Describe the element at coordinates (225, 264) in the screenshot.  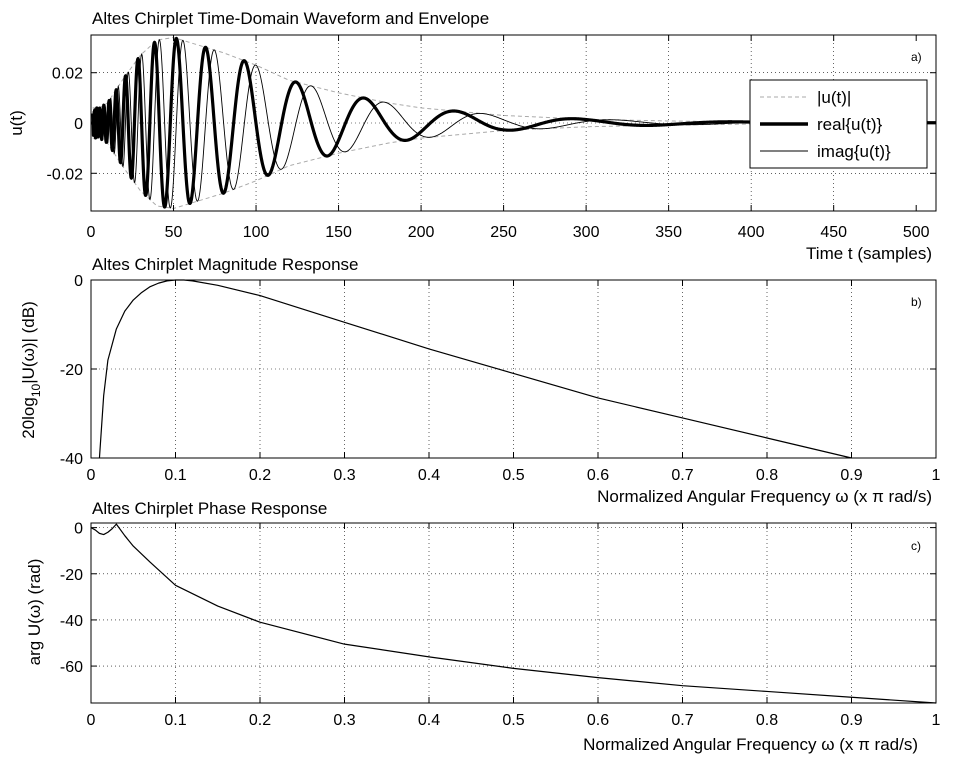
I see `panel-b-title: Altes Chirplet Magnitude Response` at that location.